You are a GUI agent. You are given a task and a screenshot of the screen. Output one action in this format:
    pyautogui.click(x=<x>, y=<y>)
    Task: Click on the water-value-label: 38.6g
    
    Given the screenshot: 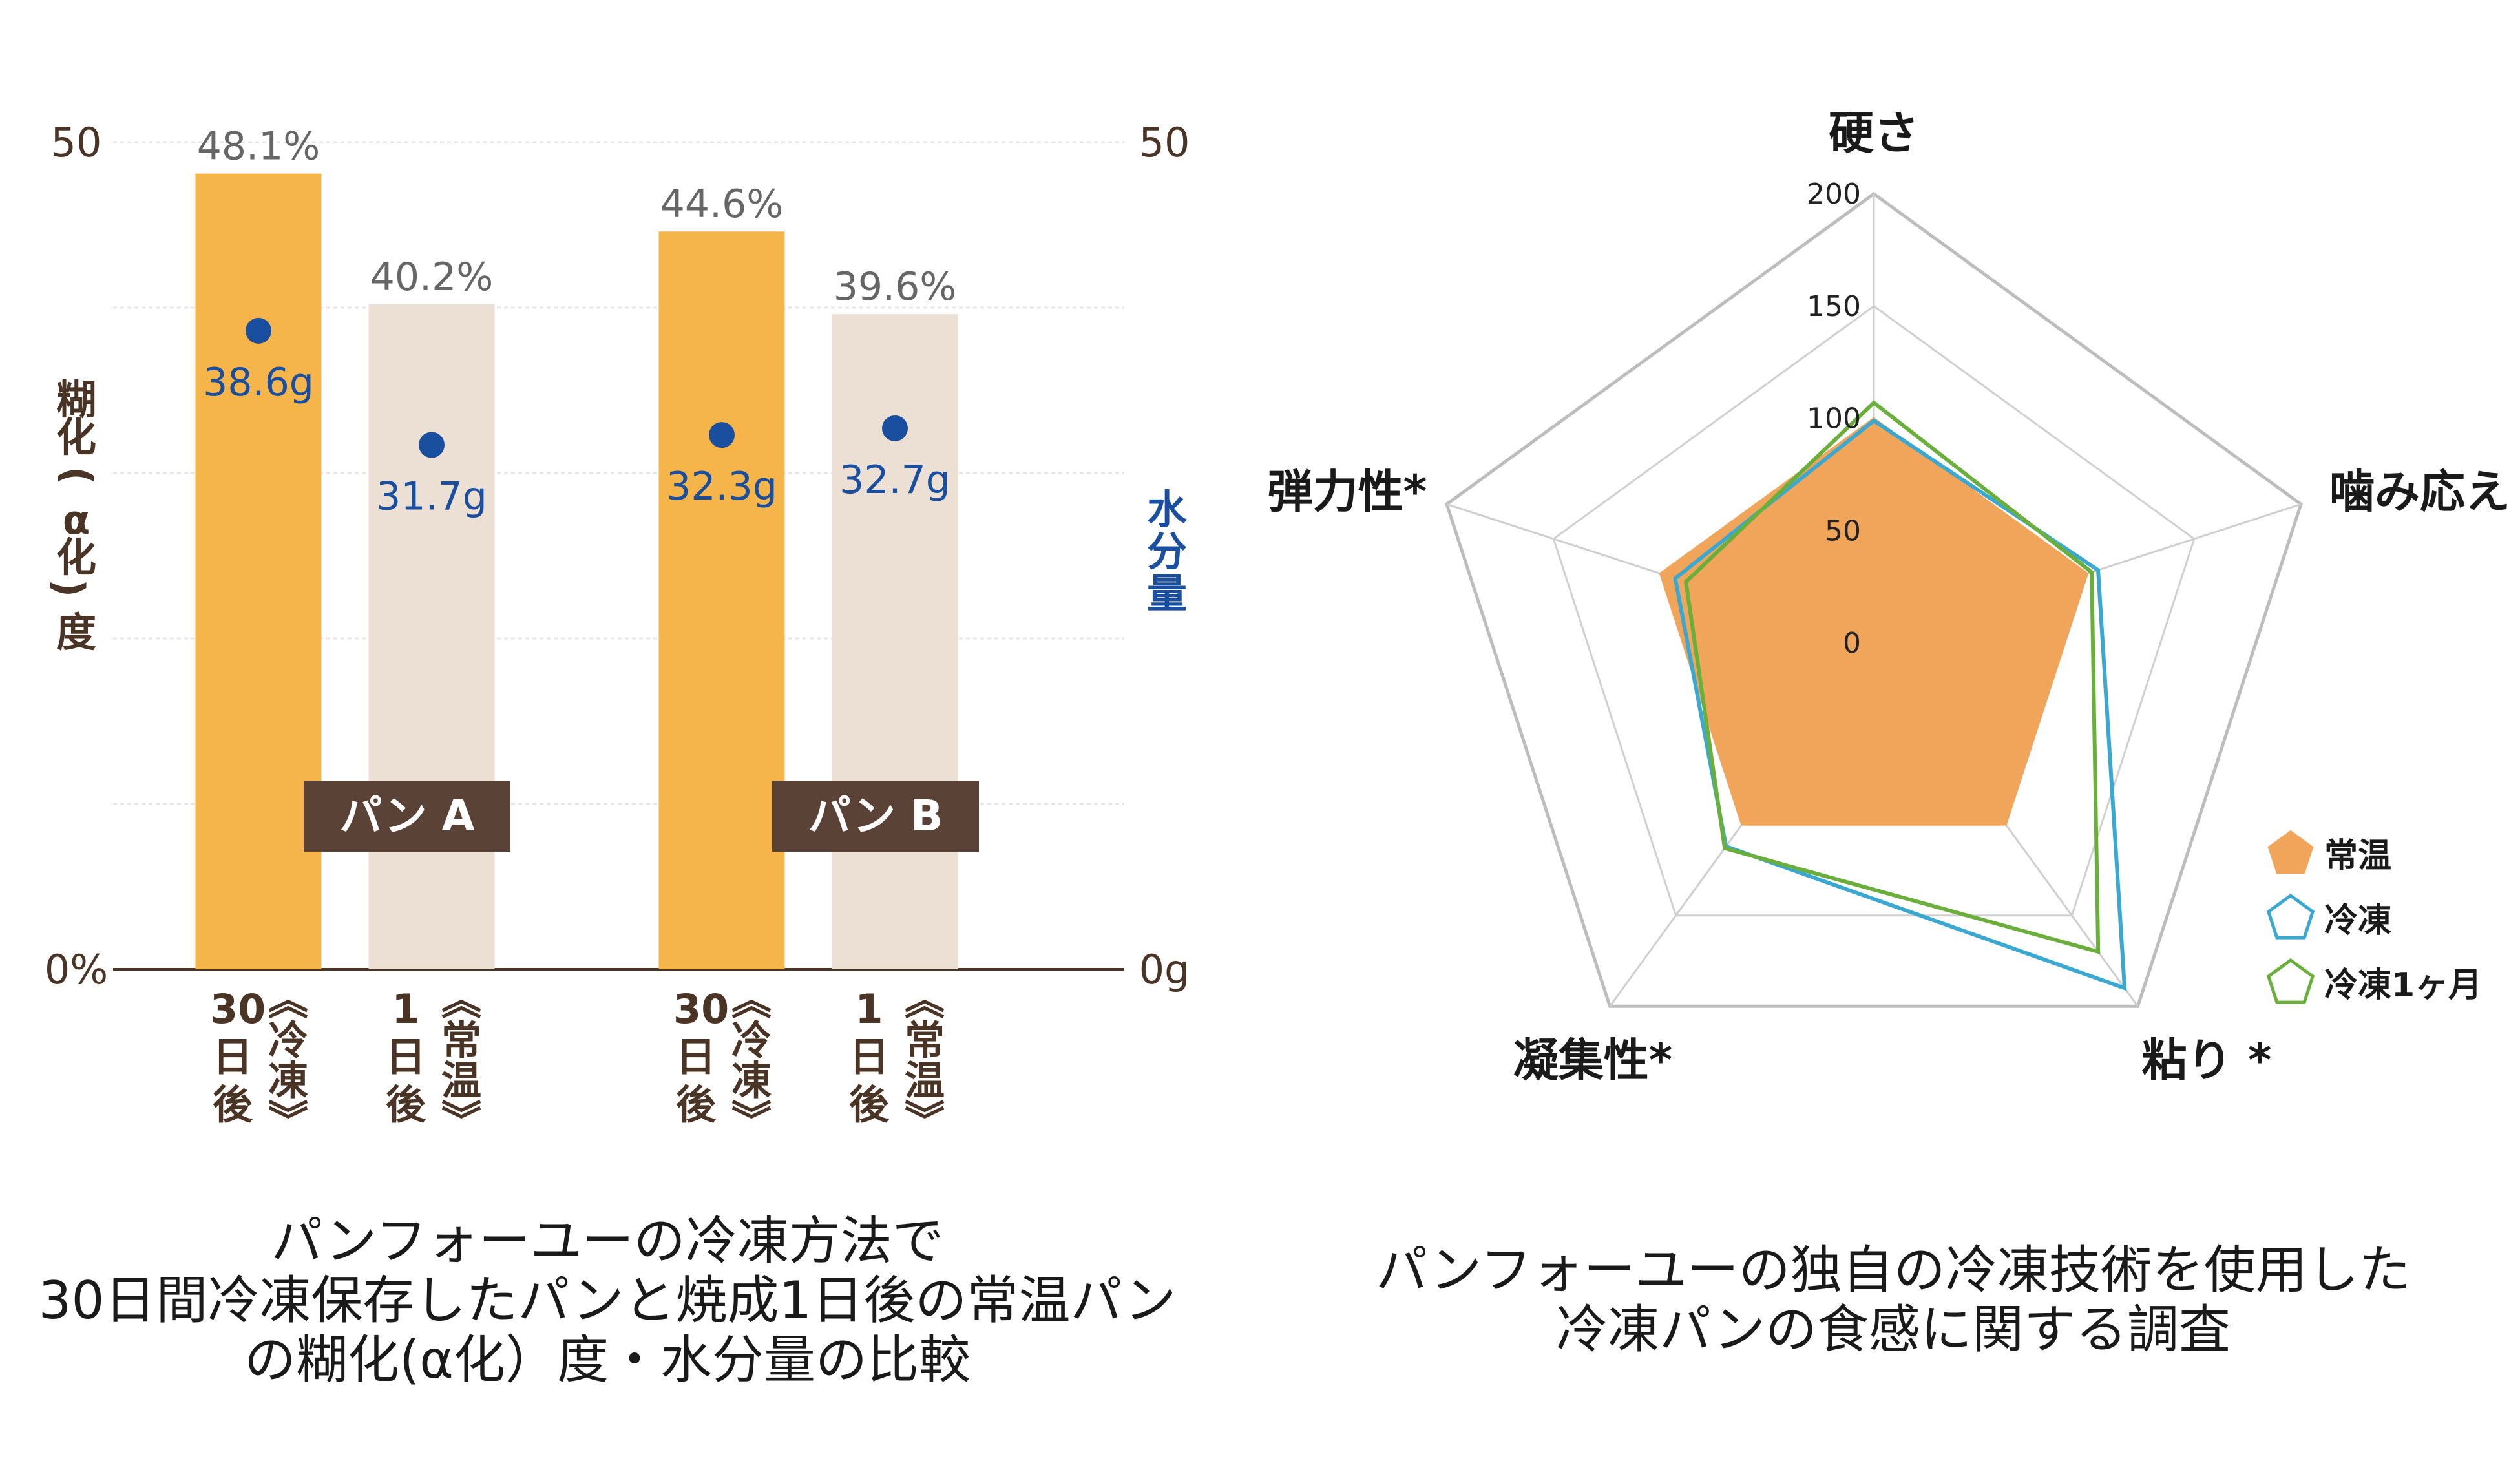 What is the action you would take?
    pyautogui.click(x=258, y=382)
    